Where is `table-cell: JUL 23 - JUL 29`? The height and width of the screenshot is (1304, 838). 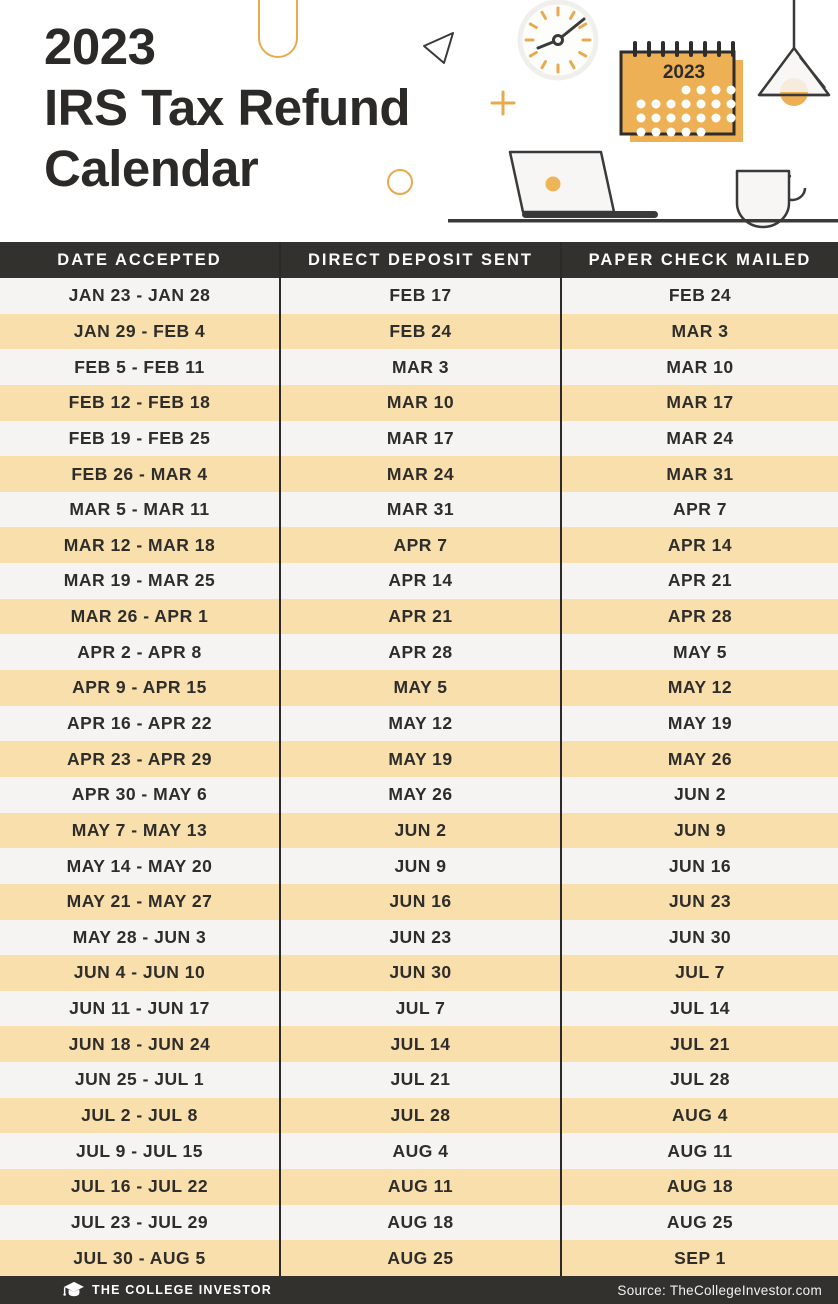
table-cell: JUL 23 - JUL 29 is located at coordinates (139, 1221).